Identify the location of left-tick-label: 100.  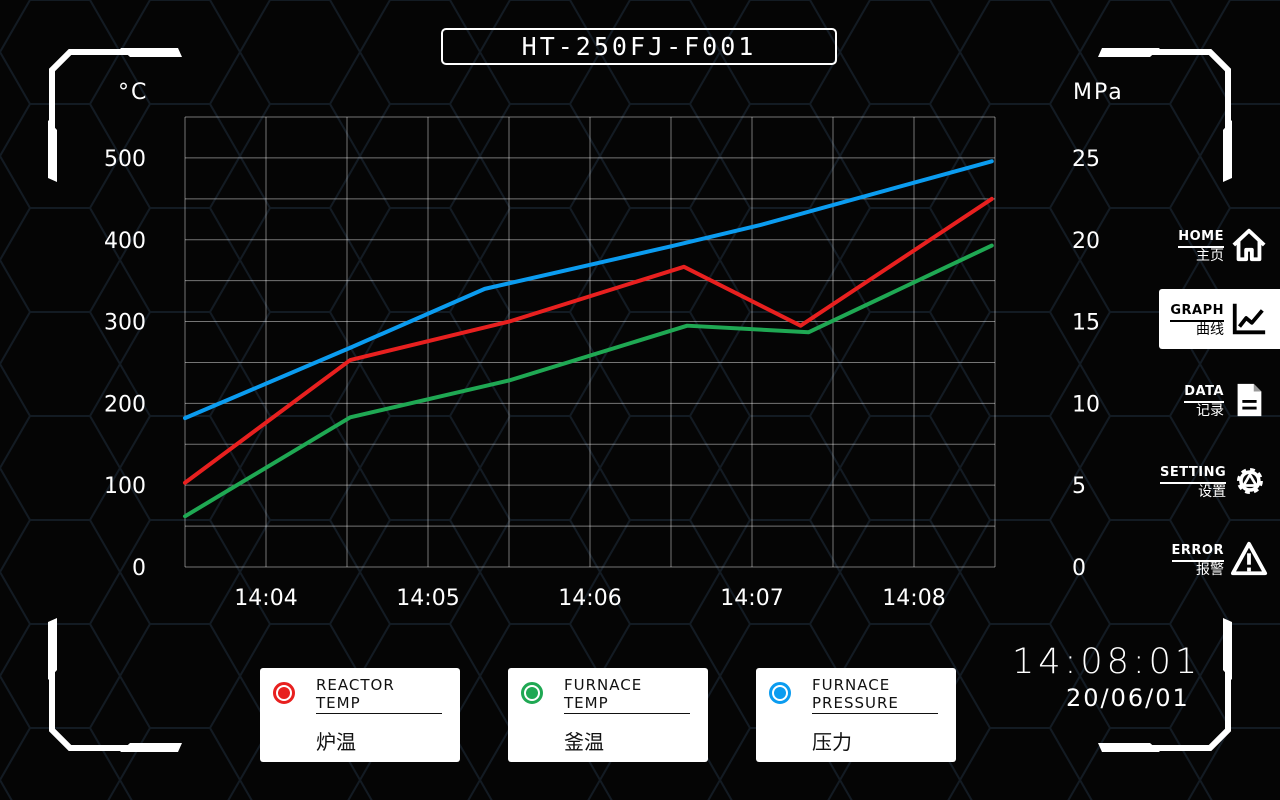
(125, 486).